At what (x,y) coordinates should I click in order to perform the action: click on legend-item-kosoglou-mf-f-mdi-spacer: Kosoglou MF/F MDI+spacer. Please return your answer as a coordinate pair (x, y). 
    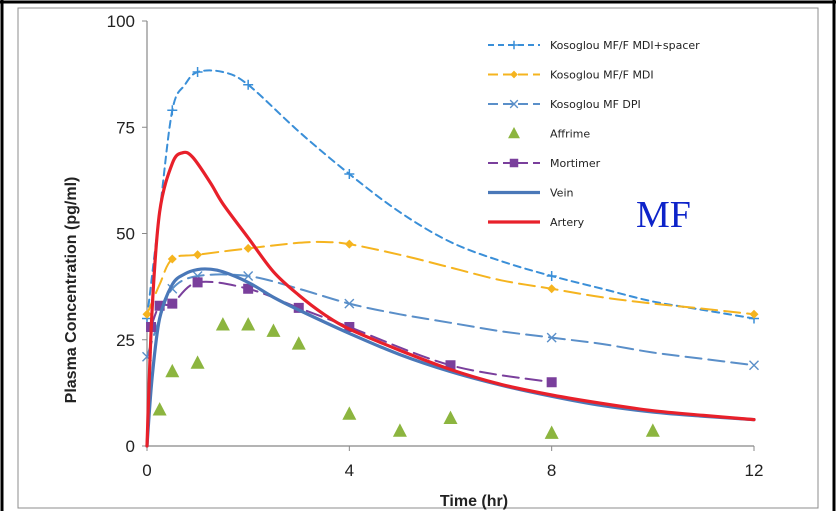
    Looking at the image, I should click on (594, 45).